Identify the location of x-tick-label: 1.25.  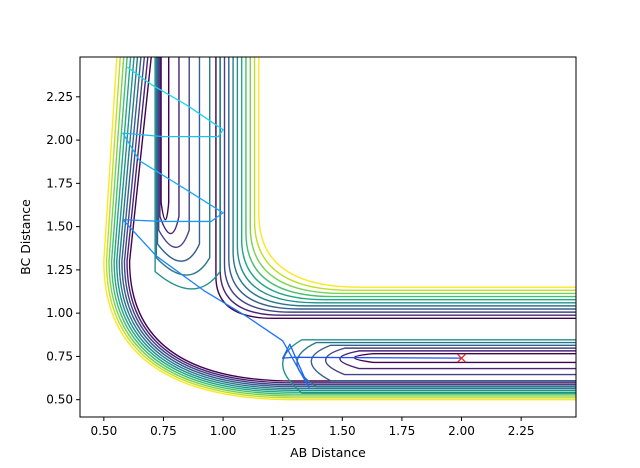
(282, 431).